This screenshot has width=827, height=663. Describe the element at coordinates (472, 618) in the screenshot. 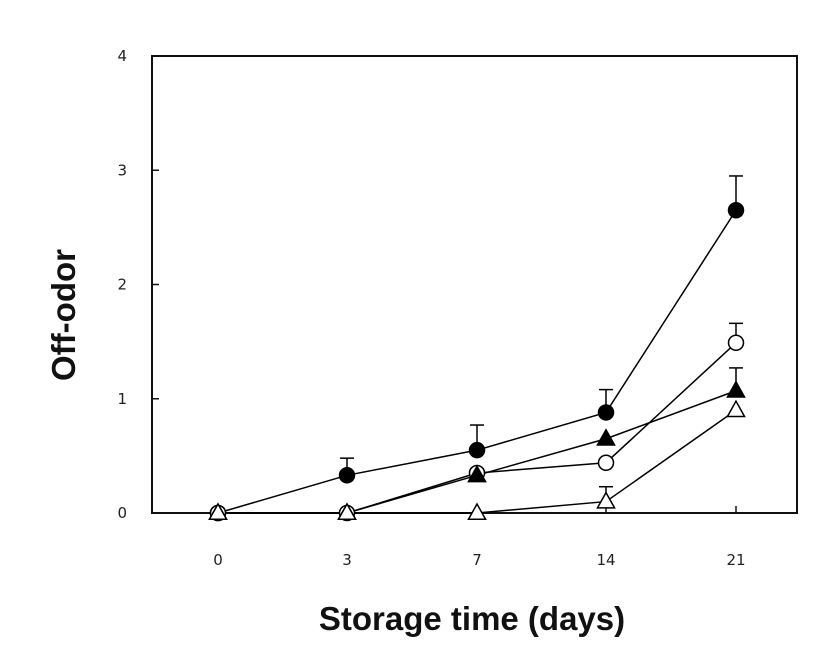

I see `x-axis-title: Storage time (days)` at that location.